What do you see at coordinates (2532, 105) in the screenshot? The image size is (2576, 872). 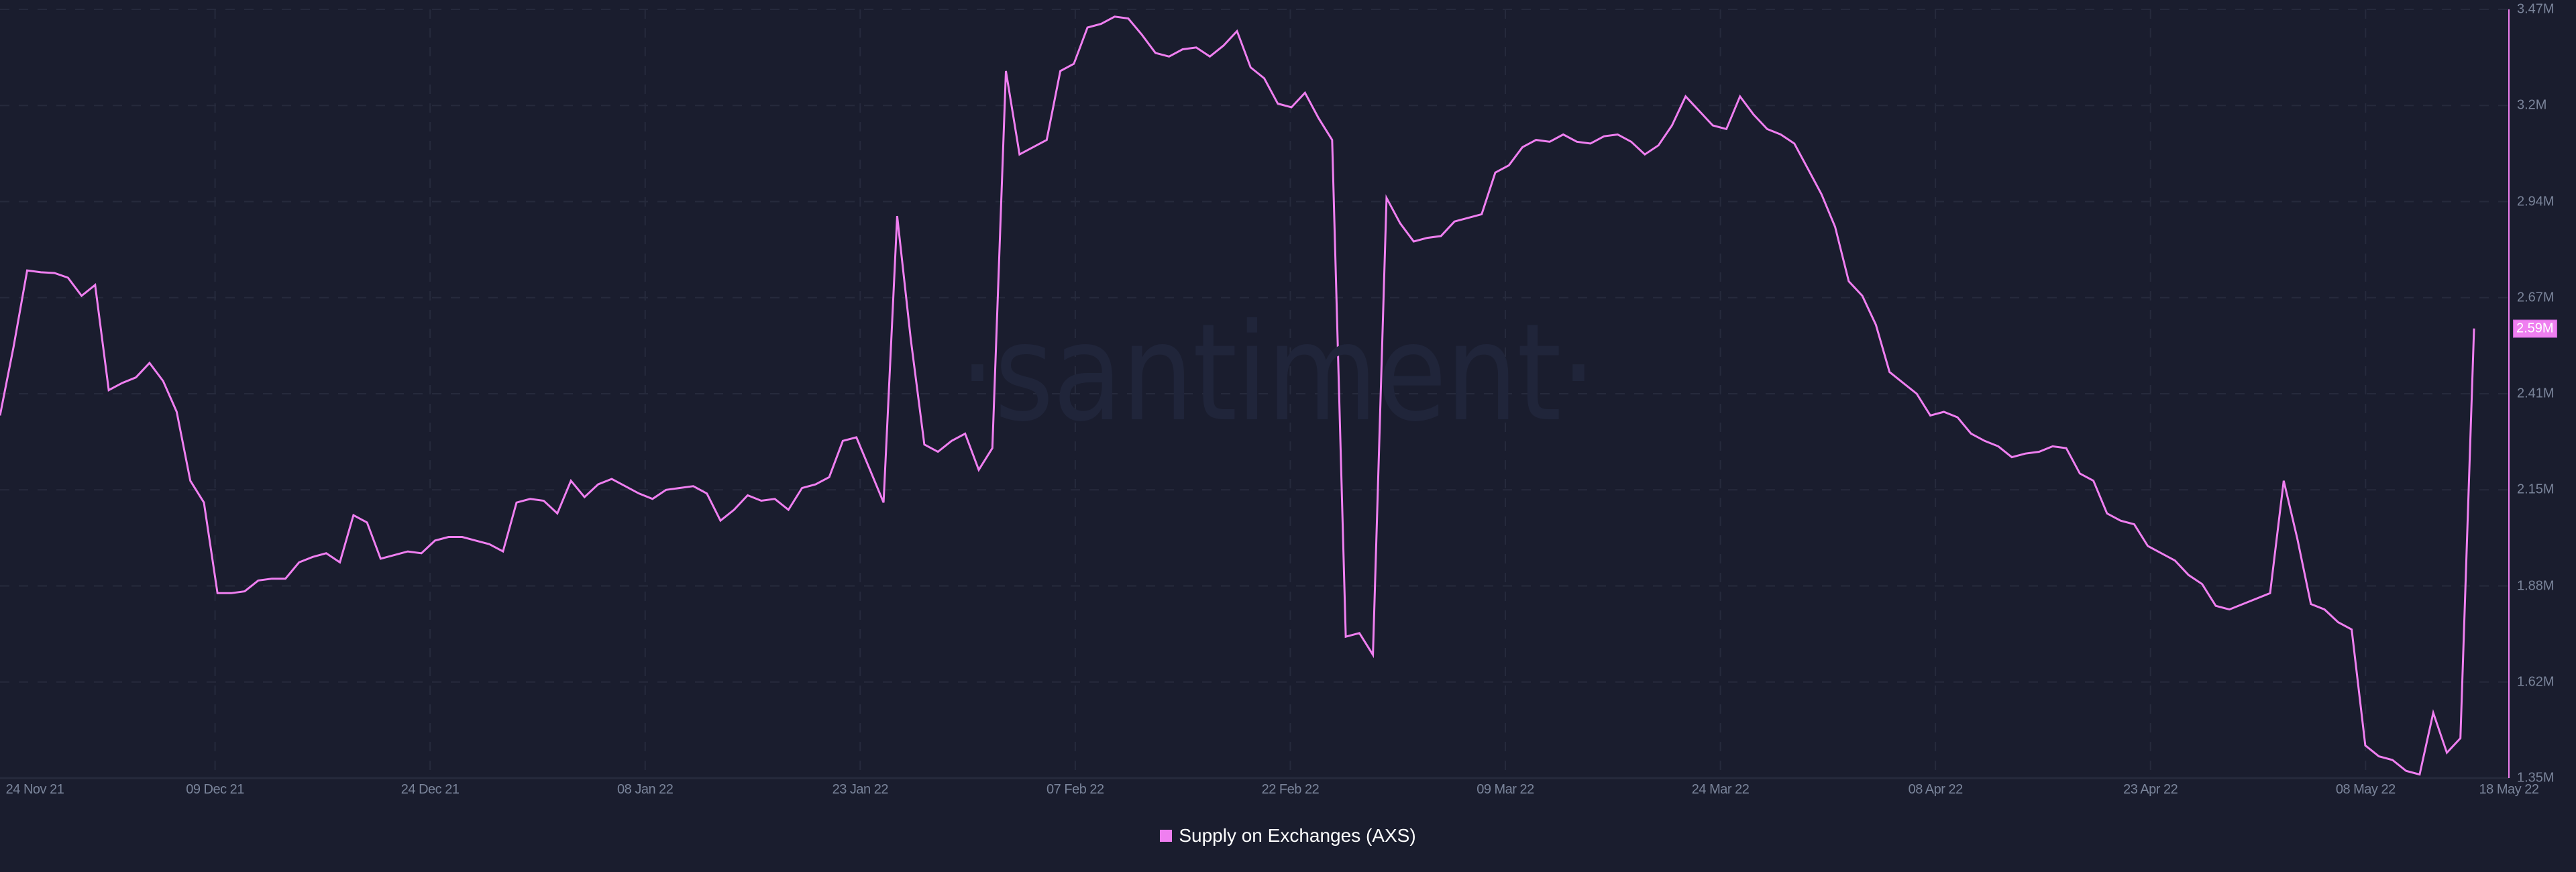 I see `y-tick-label: 3.2M` at bounding box center [2532, 105].